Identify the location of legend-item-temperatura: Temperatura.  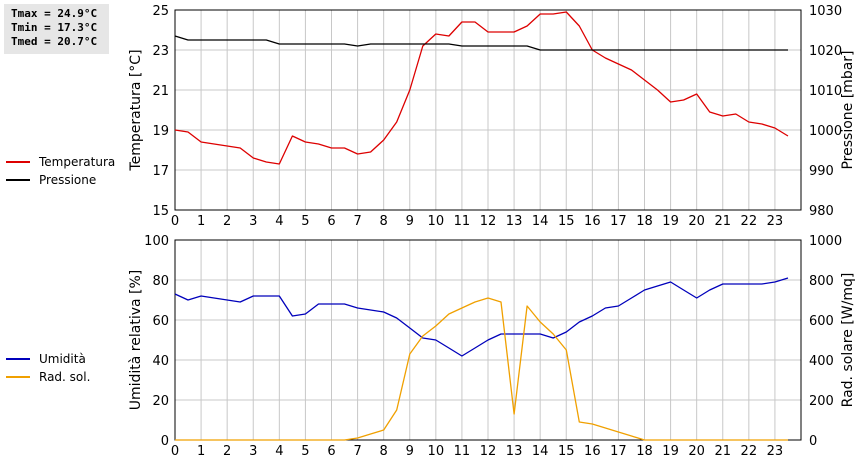
(60, 162).